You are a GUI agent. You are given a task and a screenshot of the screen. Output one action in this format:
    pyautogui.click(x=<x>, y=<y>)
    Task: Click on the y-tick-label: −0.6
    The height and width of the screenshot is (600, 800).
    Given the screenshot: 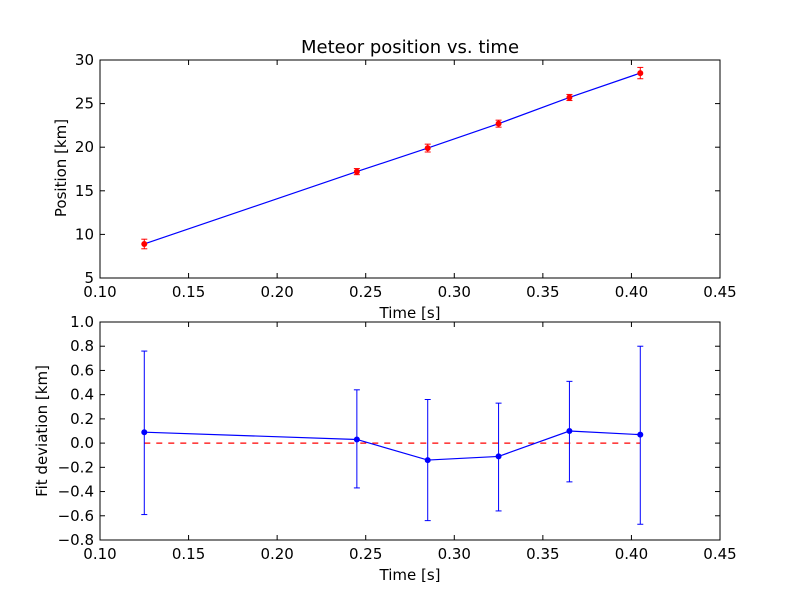 What is the action you would take?
    pyautogui.click(x=76, y=516)
    